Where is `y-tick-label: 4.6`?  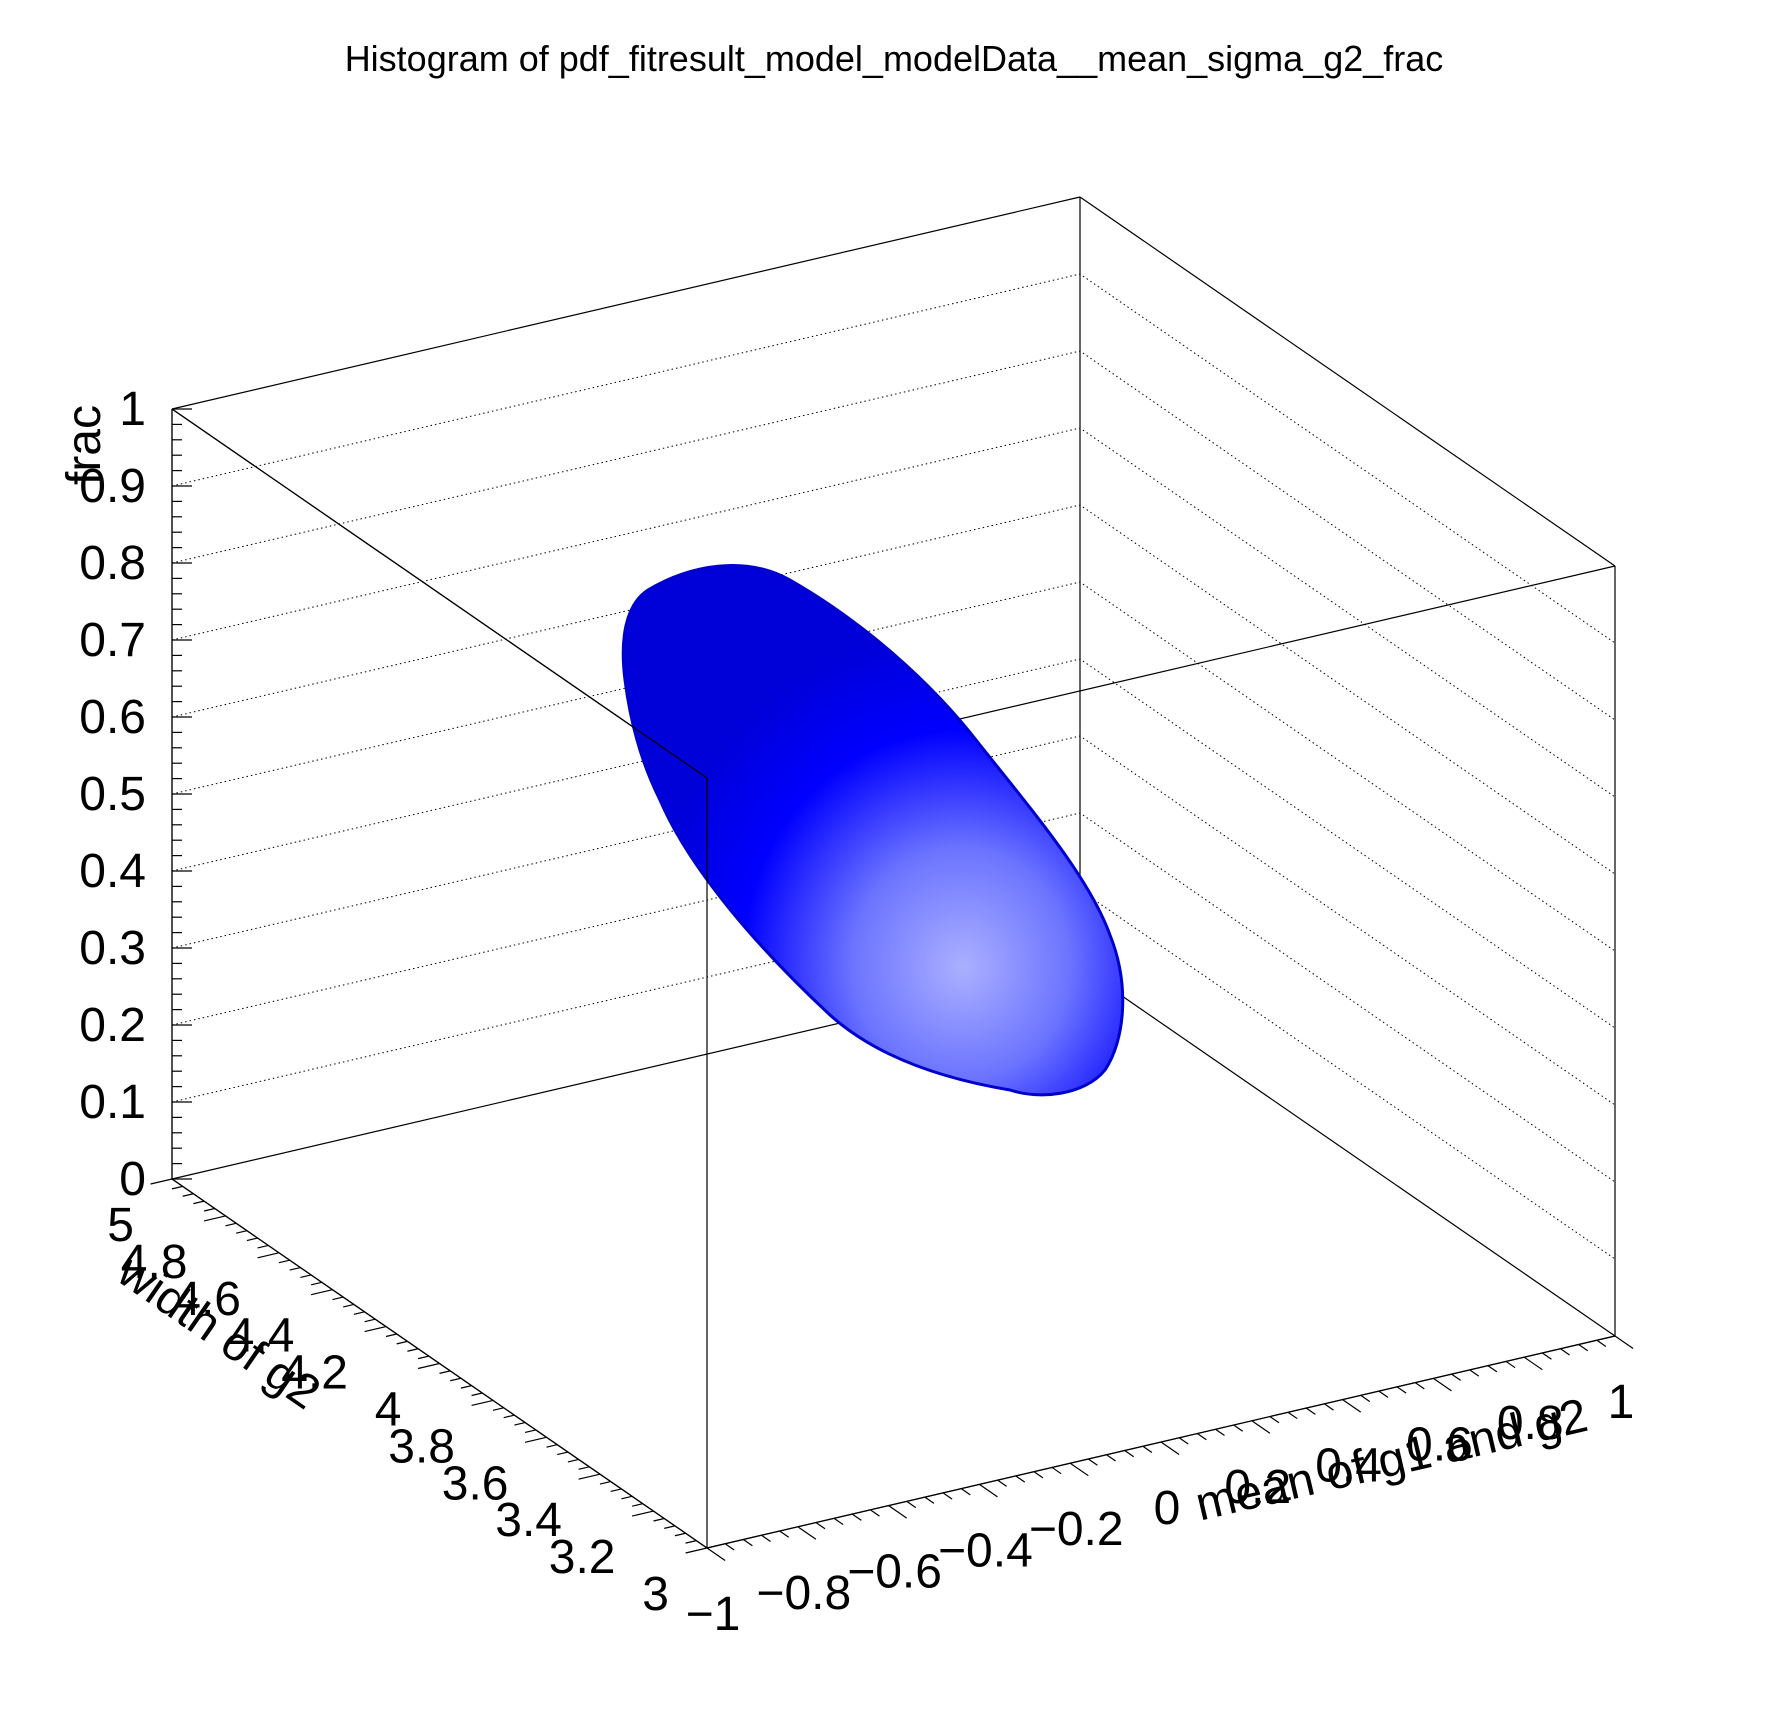 y-tick-label: 4.6 is located at coordinates (207, 1299).